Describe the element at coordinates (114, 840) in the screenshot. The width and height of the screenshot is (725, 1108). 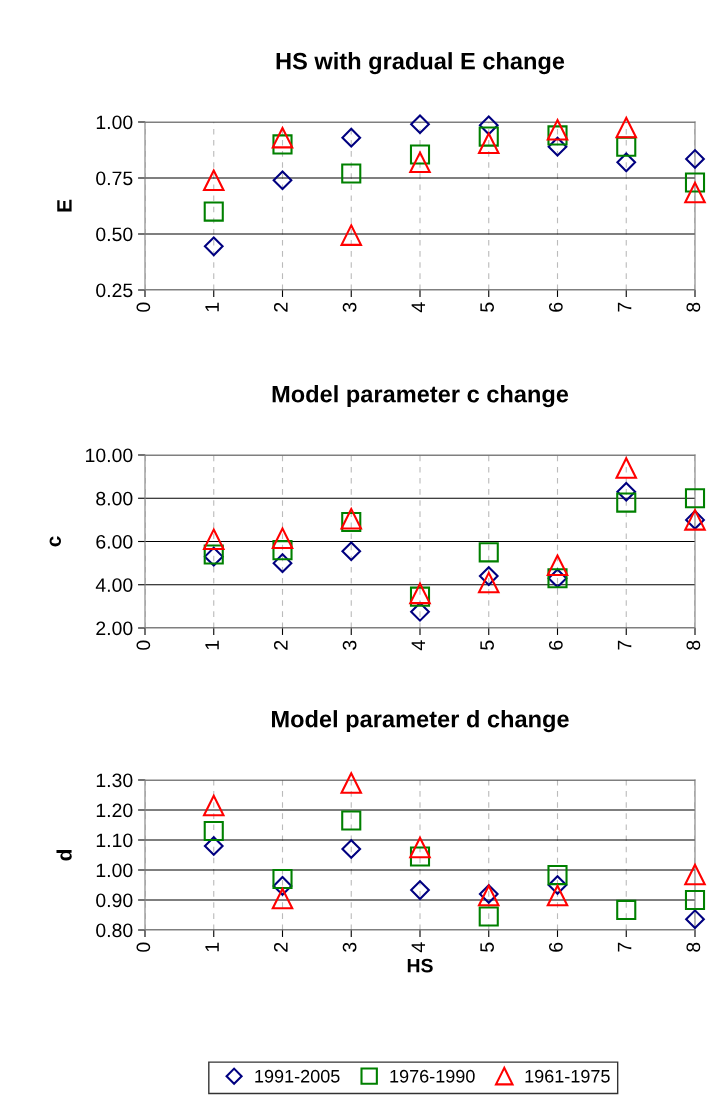
I see `y-tick-label: 1.10` at that location.